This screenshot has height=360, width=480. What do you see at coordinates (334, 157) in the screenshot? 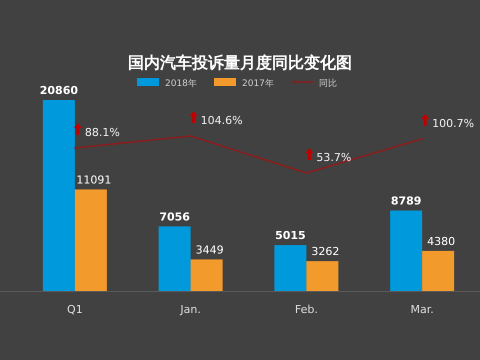
I see `data-label: 53.7%` at bounding box center [334, 157].